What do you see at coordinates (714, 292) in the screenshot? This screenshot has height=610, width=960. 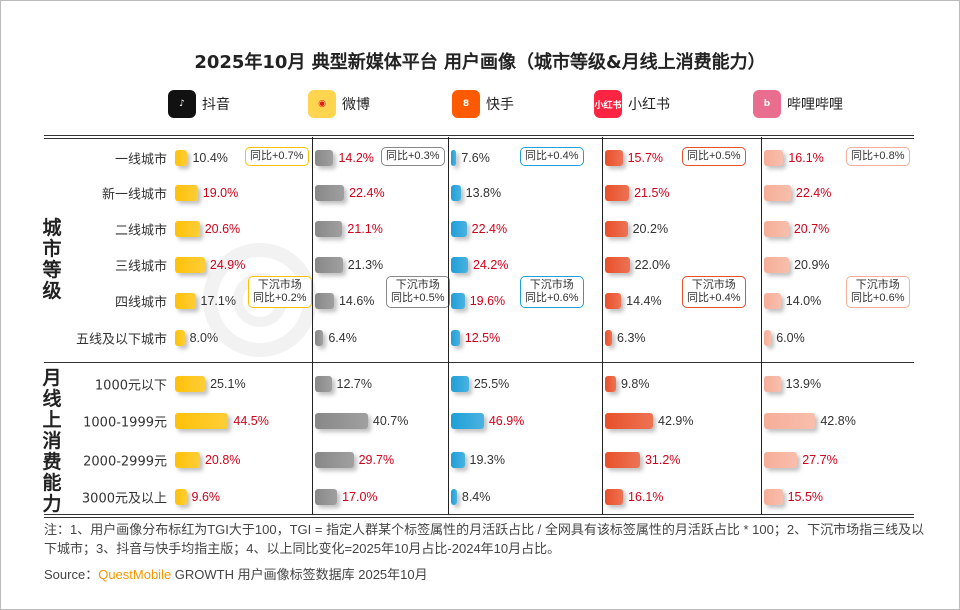 I see `yoy-lower-tier-note: 下沉市场 同比+0.4%` at bounding box center [714, 292].